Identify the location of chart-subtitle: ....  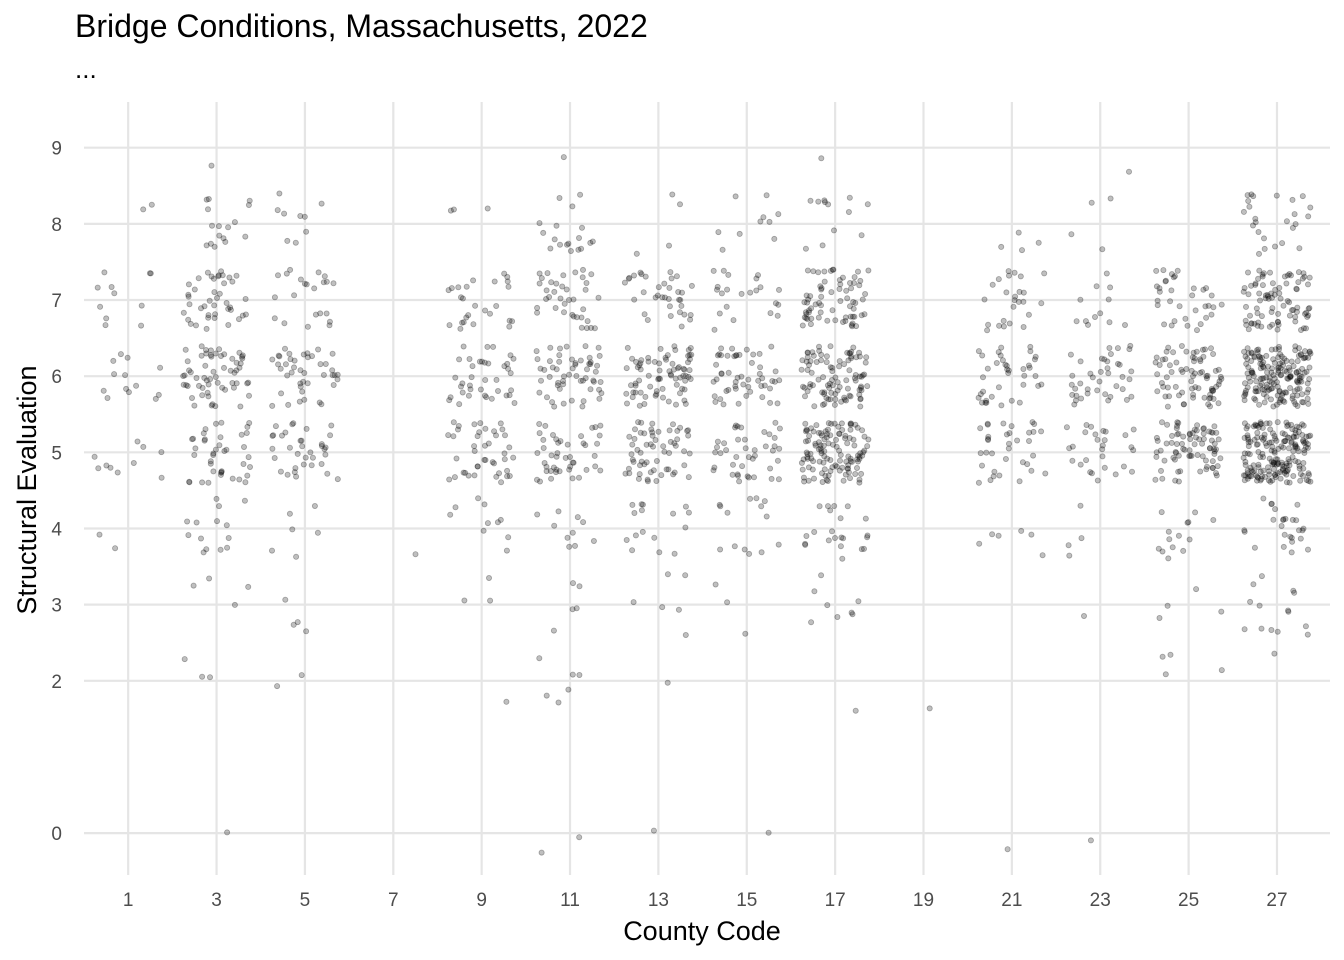
(86, 69).